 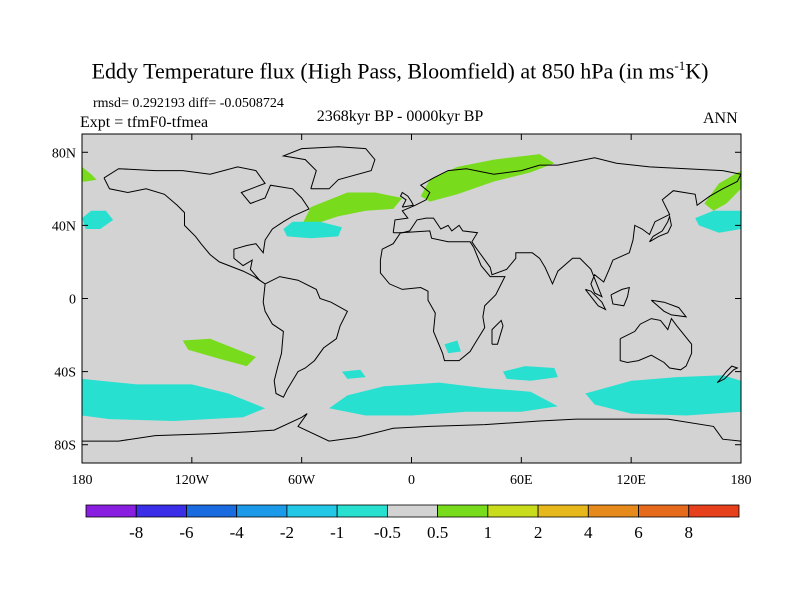 What do you see at coordinates (411, 480) in the screenshot?
I see `x-tick-label-3: 0` at bounding box center [411, 480].